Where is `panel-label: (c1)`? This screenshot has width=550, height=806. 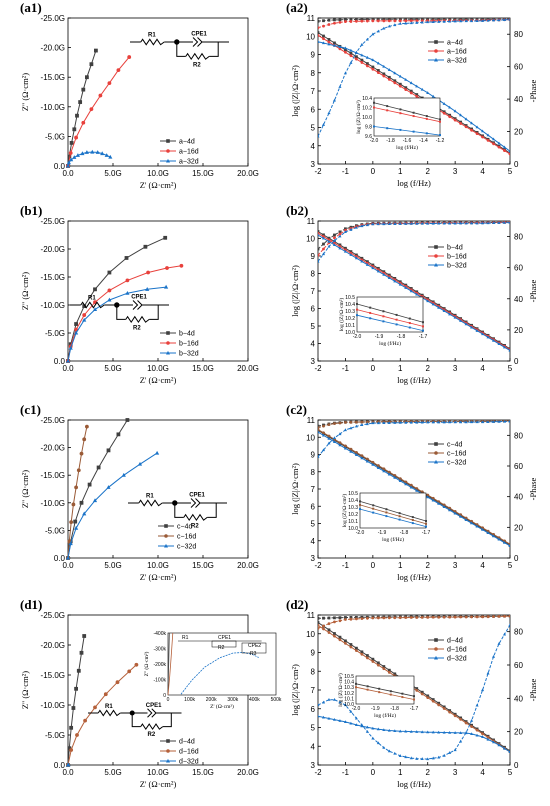
panel-label: (c1) is located at coordinates (30, 409).